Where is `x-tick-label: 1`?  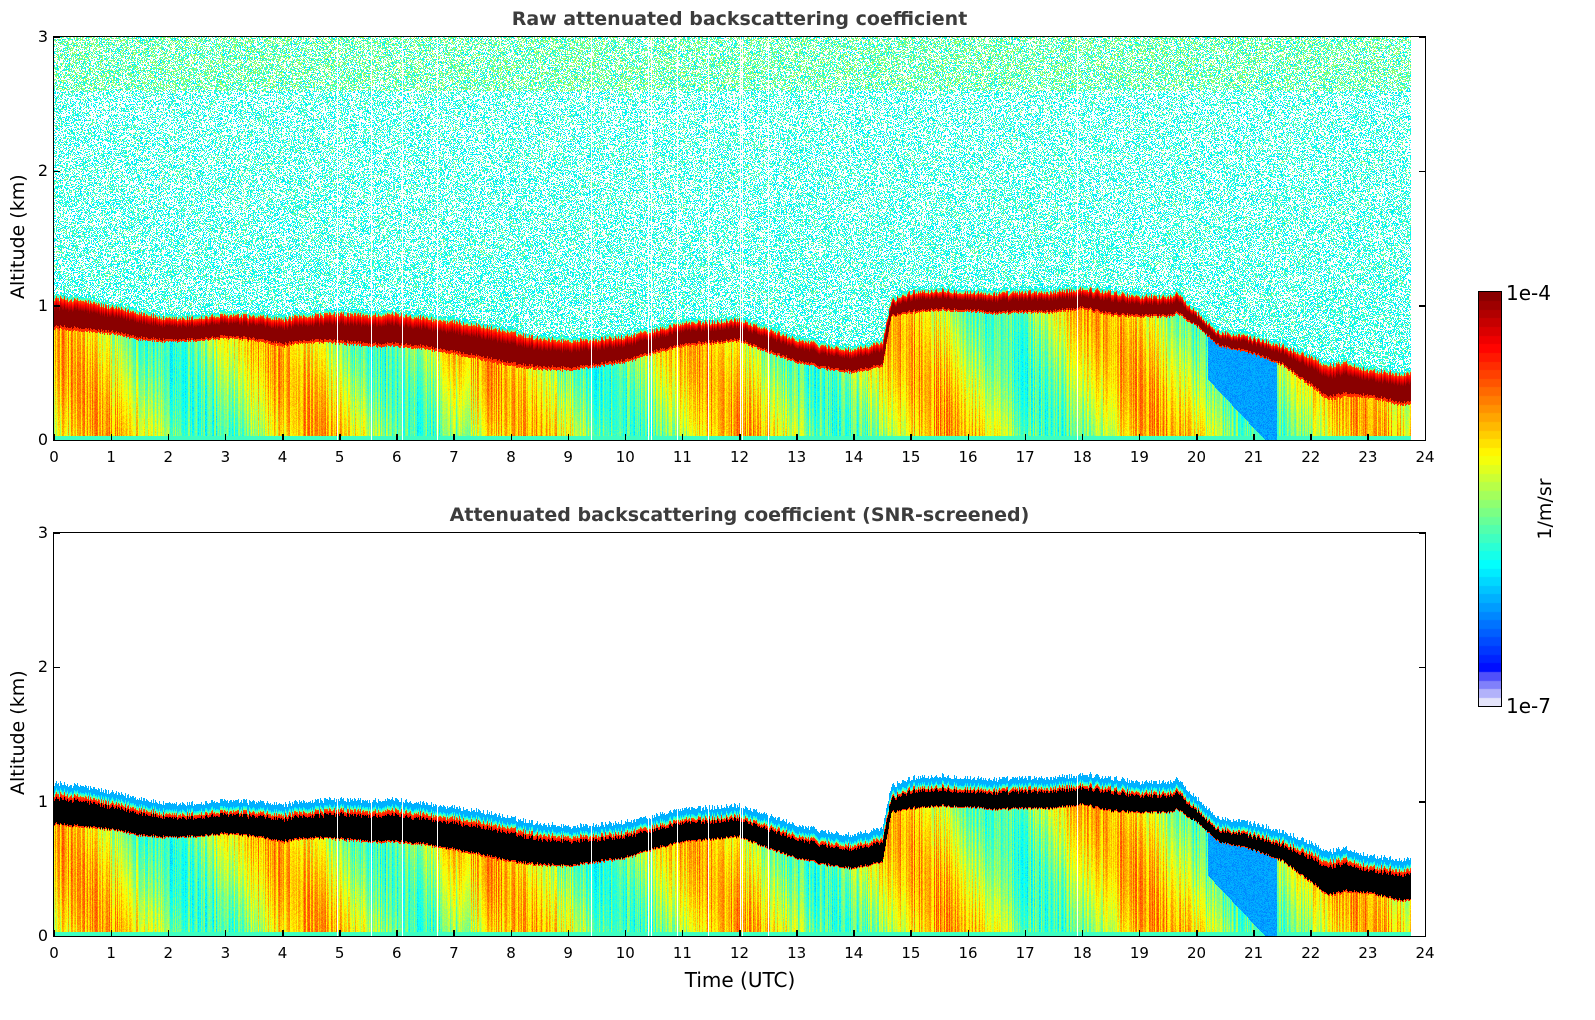
x-tick-label: 1 is located at coordinates (111, 457).